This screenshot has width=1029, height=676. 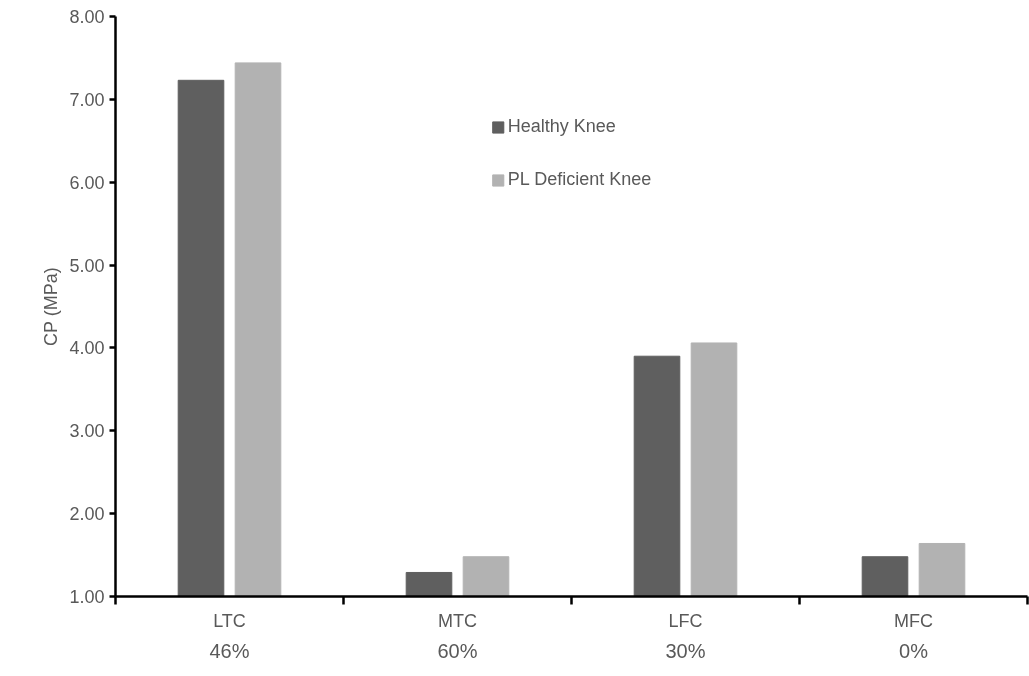 What do you see at coordinates (87, 597) in the screenshot?
I see `y-tick-label: 1.00` at bounding box center [87, 597].